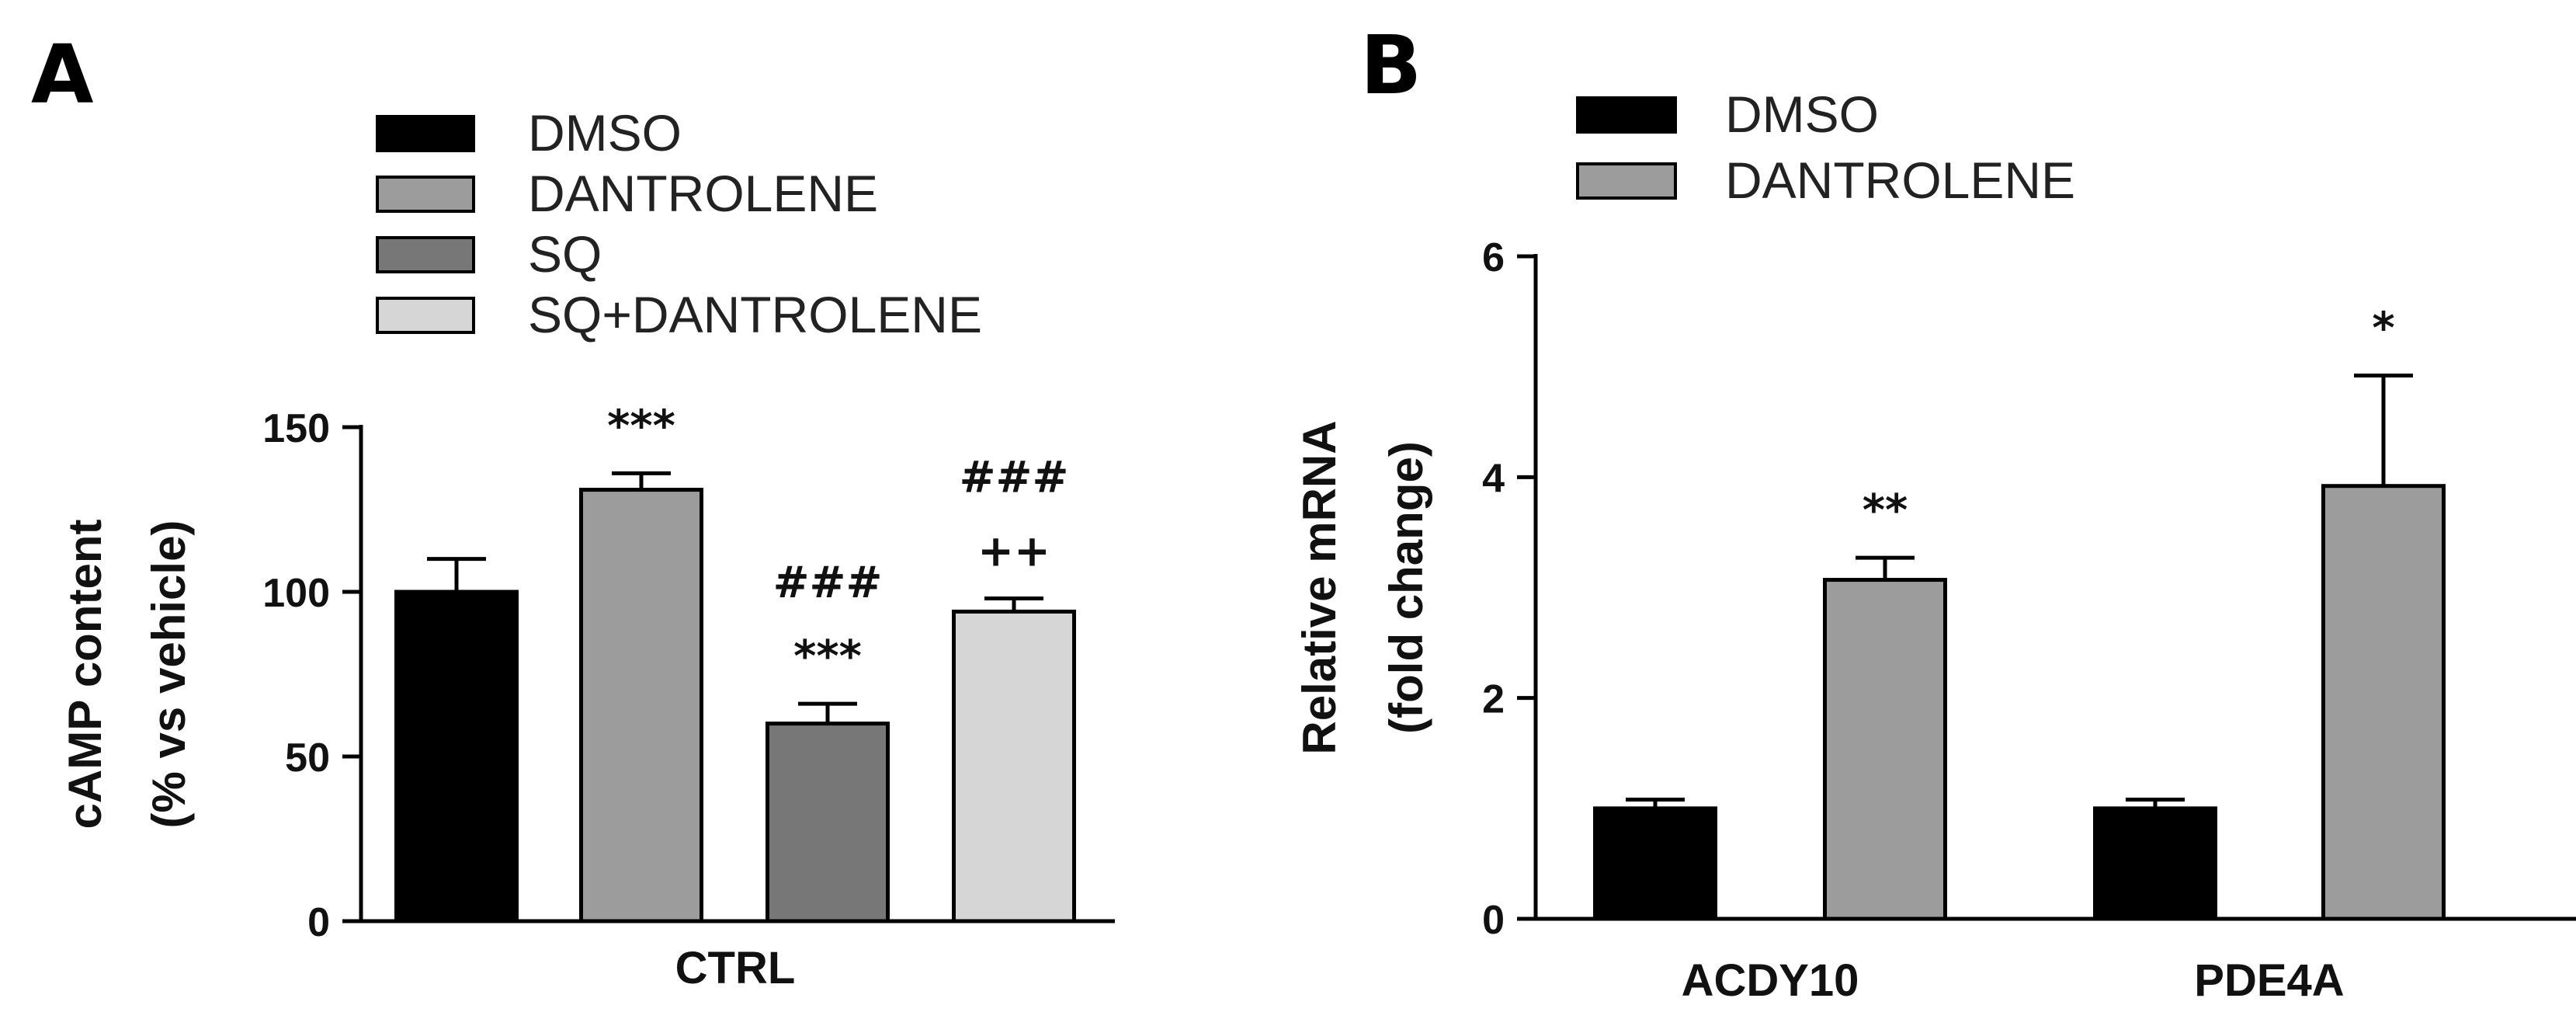 This screenshot has height=1026, width=2576. What do you see at coordinates (85, 674) in the screenshot?
I see `y-axis-title-line: cAMP content` at bounding box center [85, 674].